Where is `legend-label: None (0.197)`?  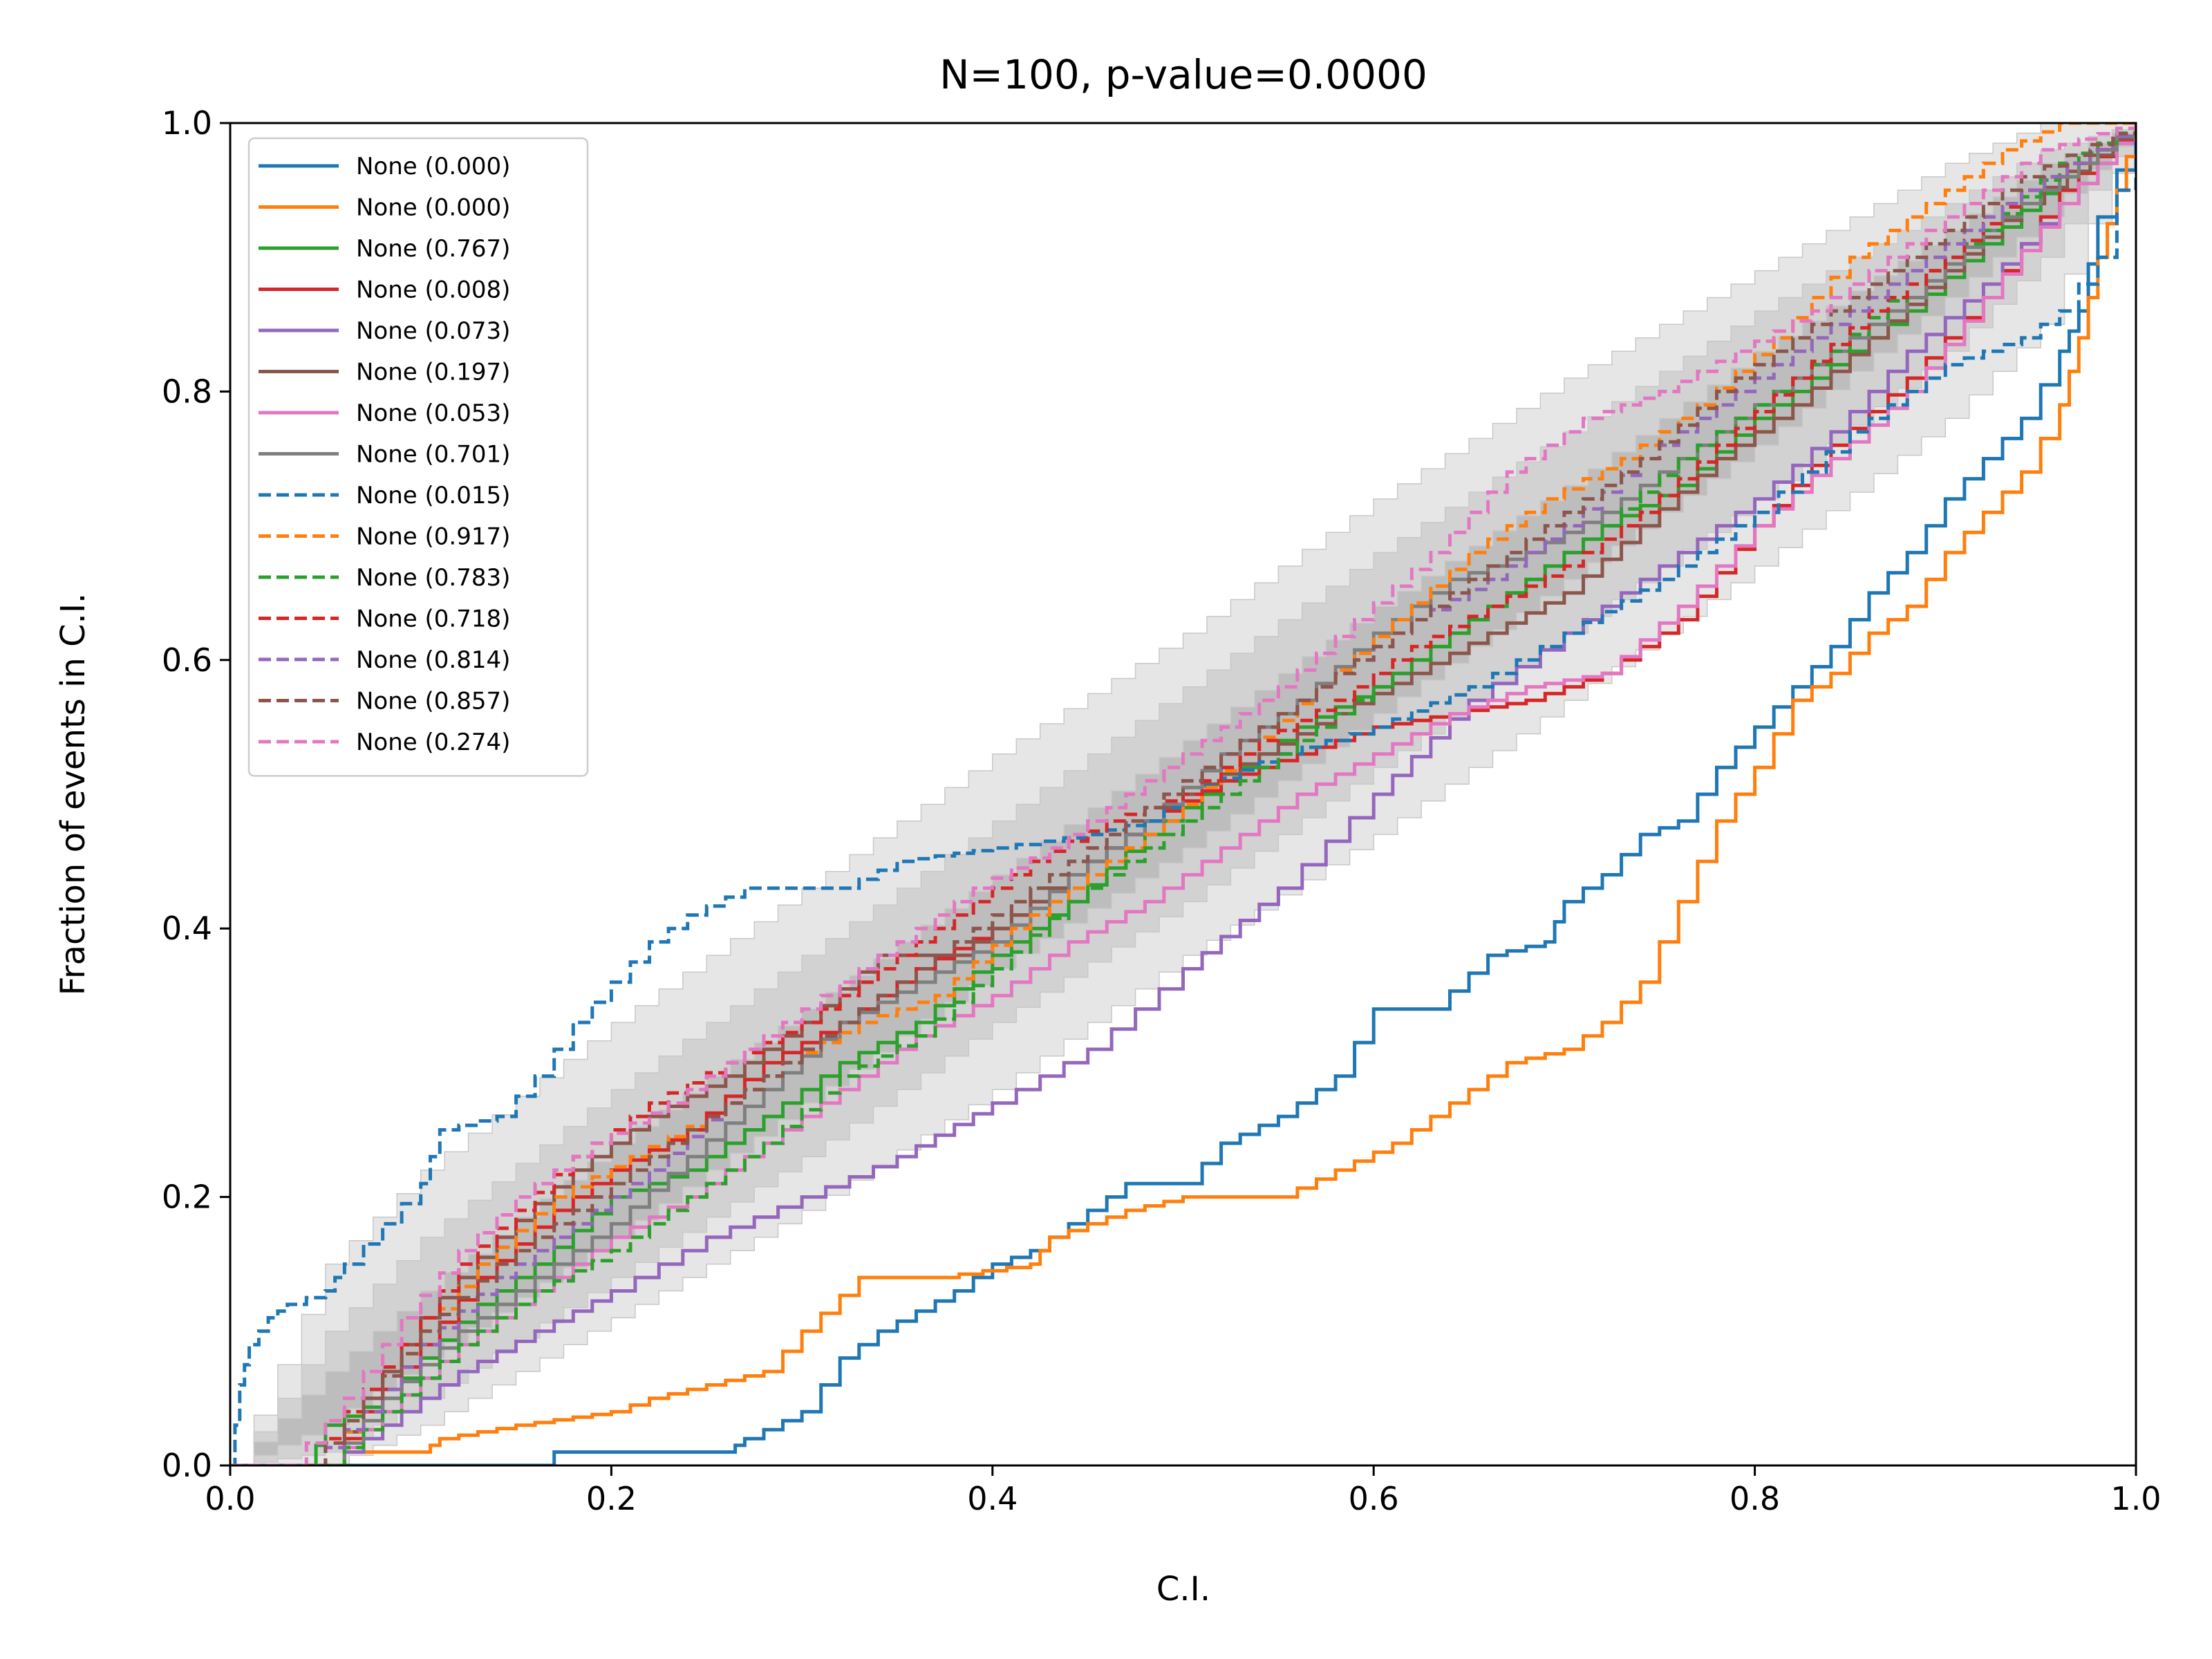
legend-label: None (0.197) is located at coordinates (433, 372).